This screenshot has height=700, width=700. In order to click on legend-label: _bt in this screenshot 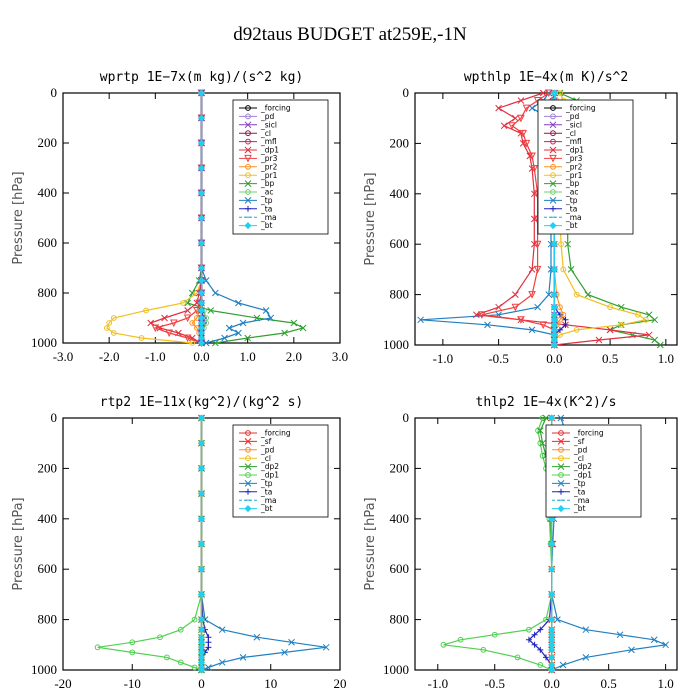, I will do `click(266, 508)`.